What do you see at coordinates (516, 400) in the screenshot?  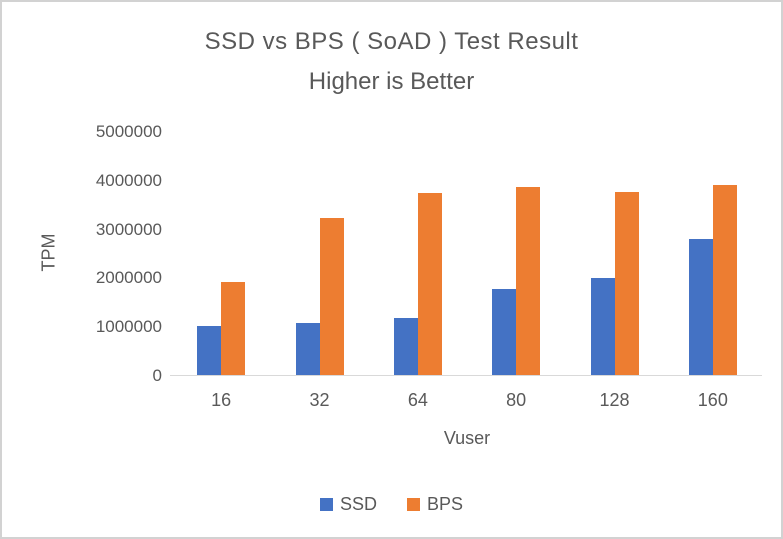 I see `x-category-label: 80` at bounding box center [516, 400].